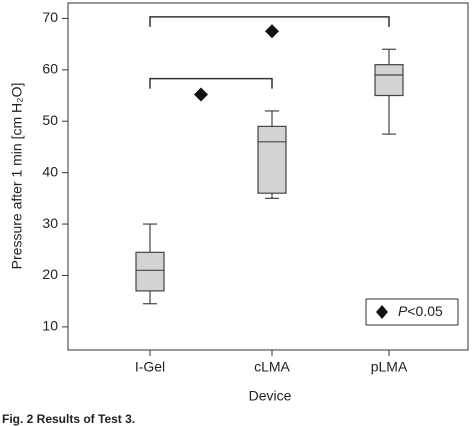 This screenshot has width=474, height=426. What do you see at coordinates (50, 274) in the screenshot?
I see `y-tick-label: 20` at bounding box center [50, 274].